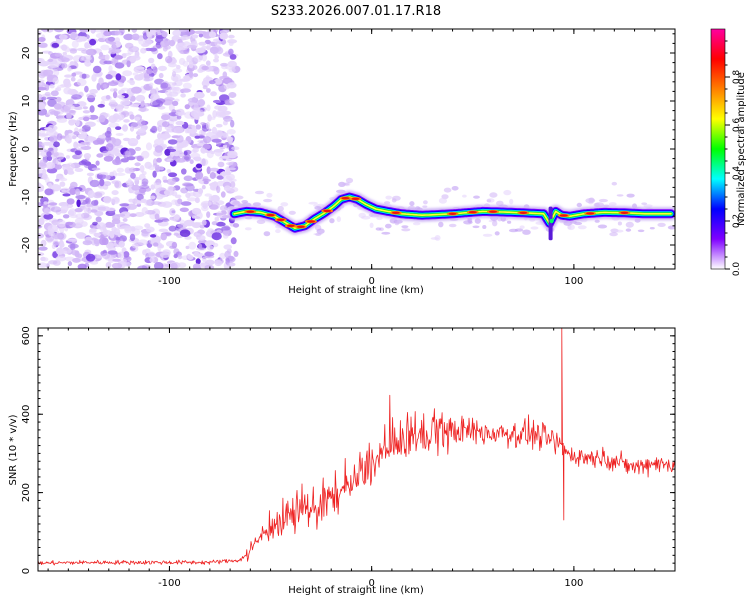 The image size is (750, 600). Describe the element at coordinates (737, 77) in the screenshot. I see `colorbar-tick-label: 0.8` at that location.